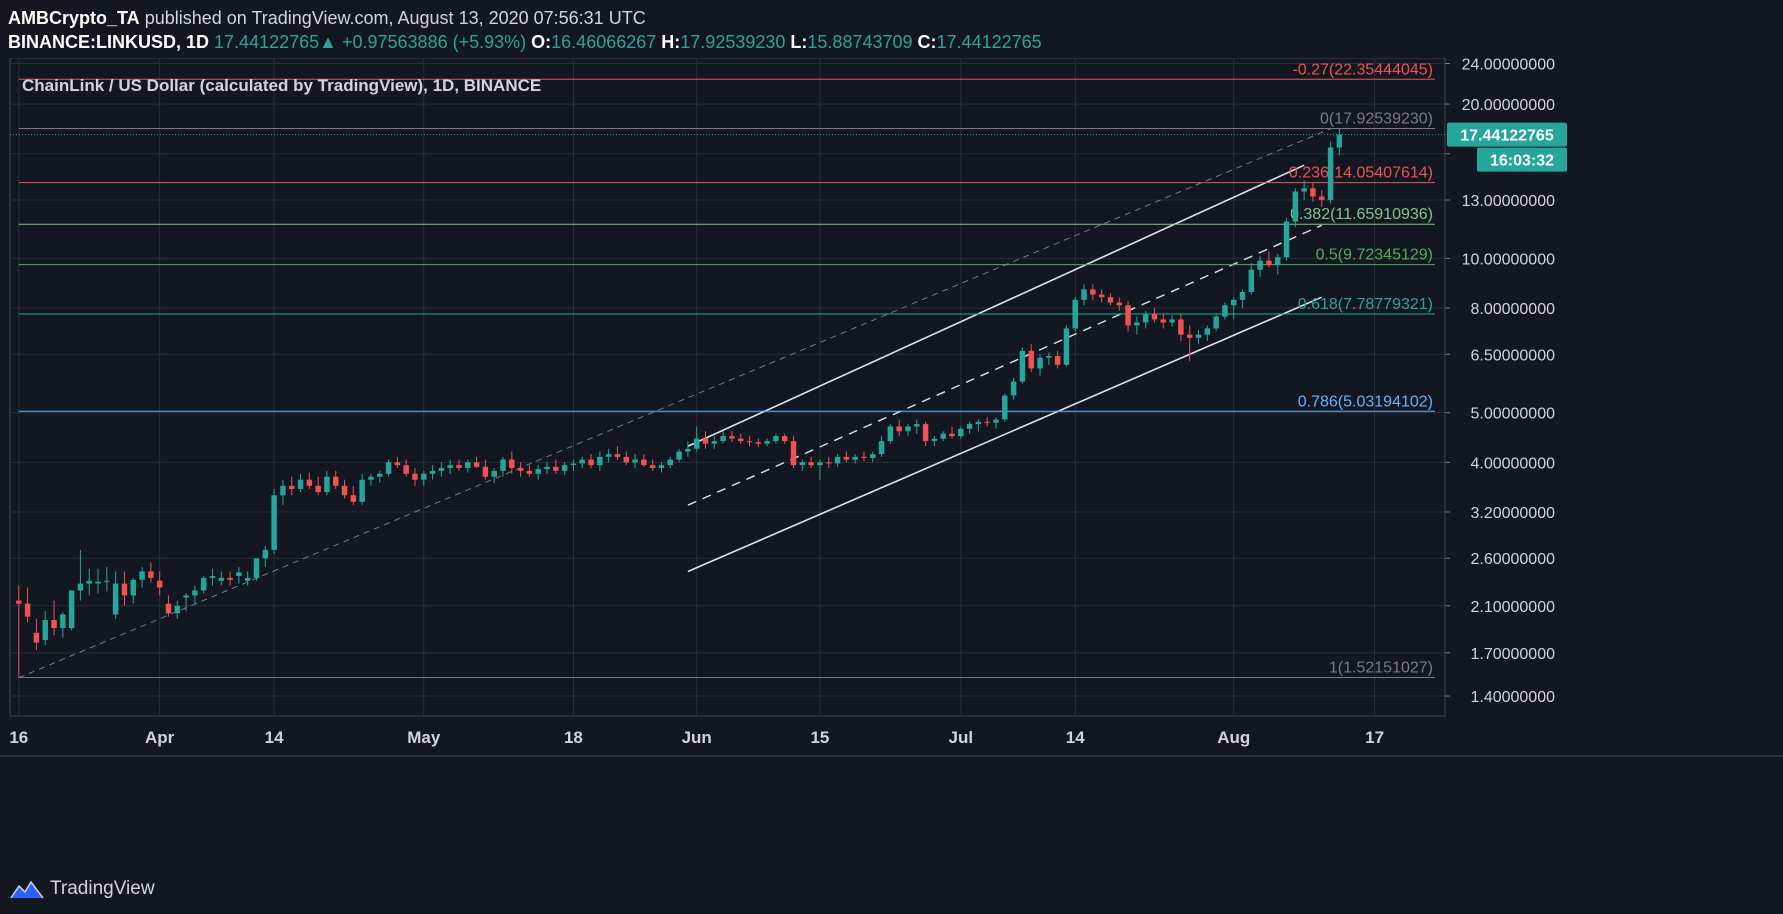  I want to click on fib-level-label: -0.27(22.35444045), so click(1362, 69).